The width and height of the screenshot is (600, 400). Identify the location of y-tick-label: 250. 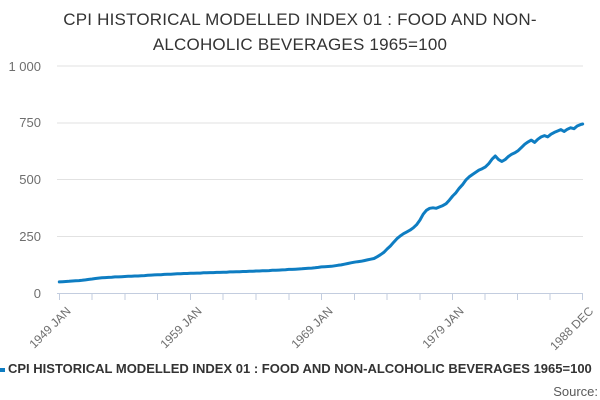
(30, 236).